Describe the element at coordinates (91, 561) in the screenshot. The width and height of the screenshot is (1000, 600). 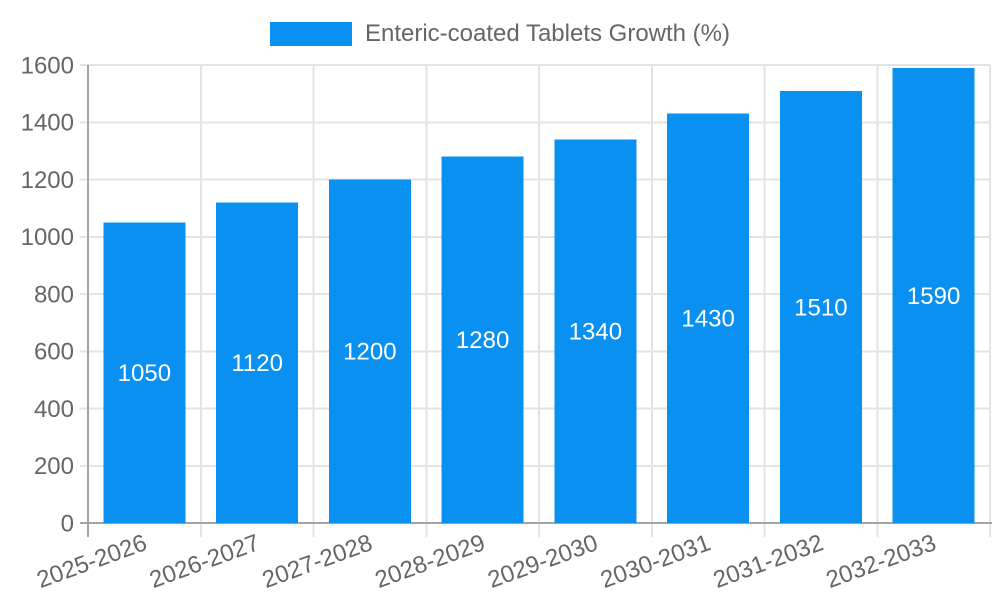
I see `x-tick-label: 2025-2026` at that location.